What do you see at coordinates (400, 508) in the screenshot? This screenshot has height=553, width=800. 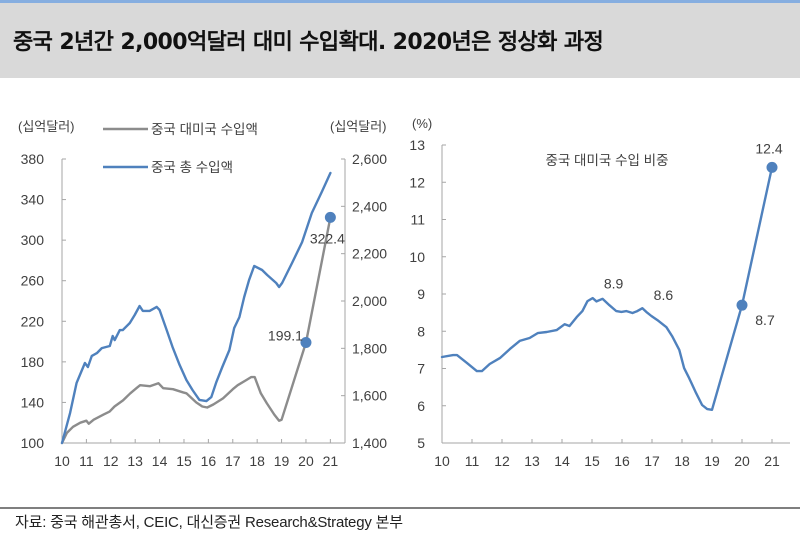 I see `footer-divider` at bounding box center [400, 508].